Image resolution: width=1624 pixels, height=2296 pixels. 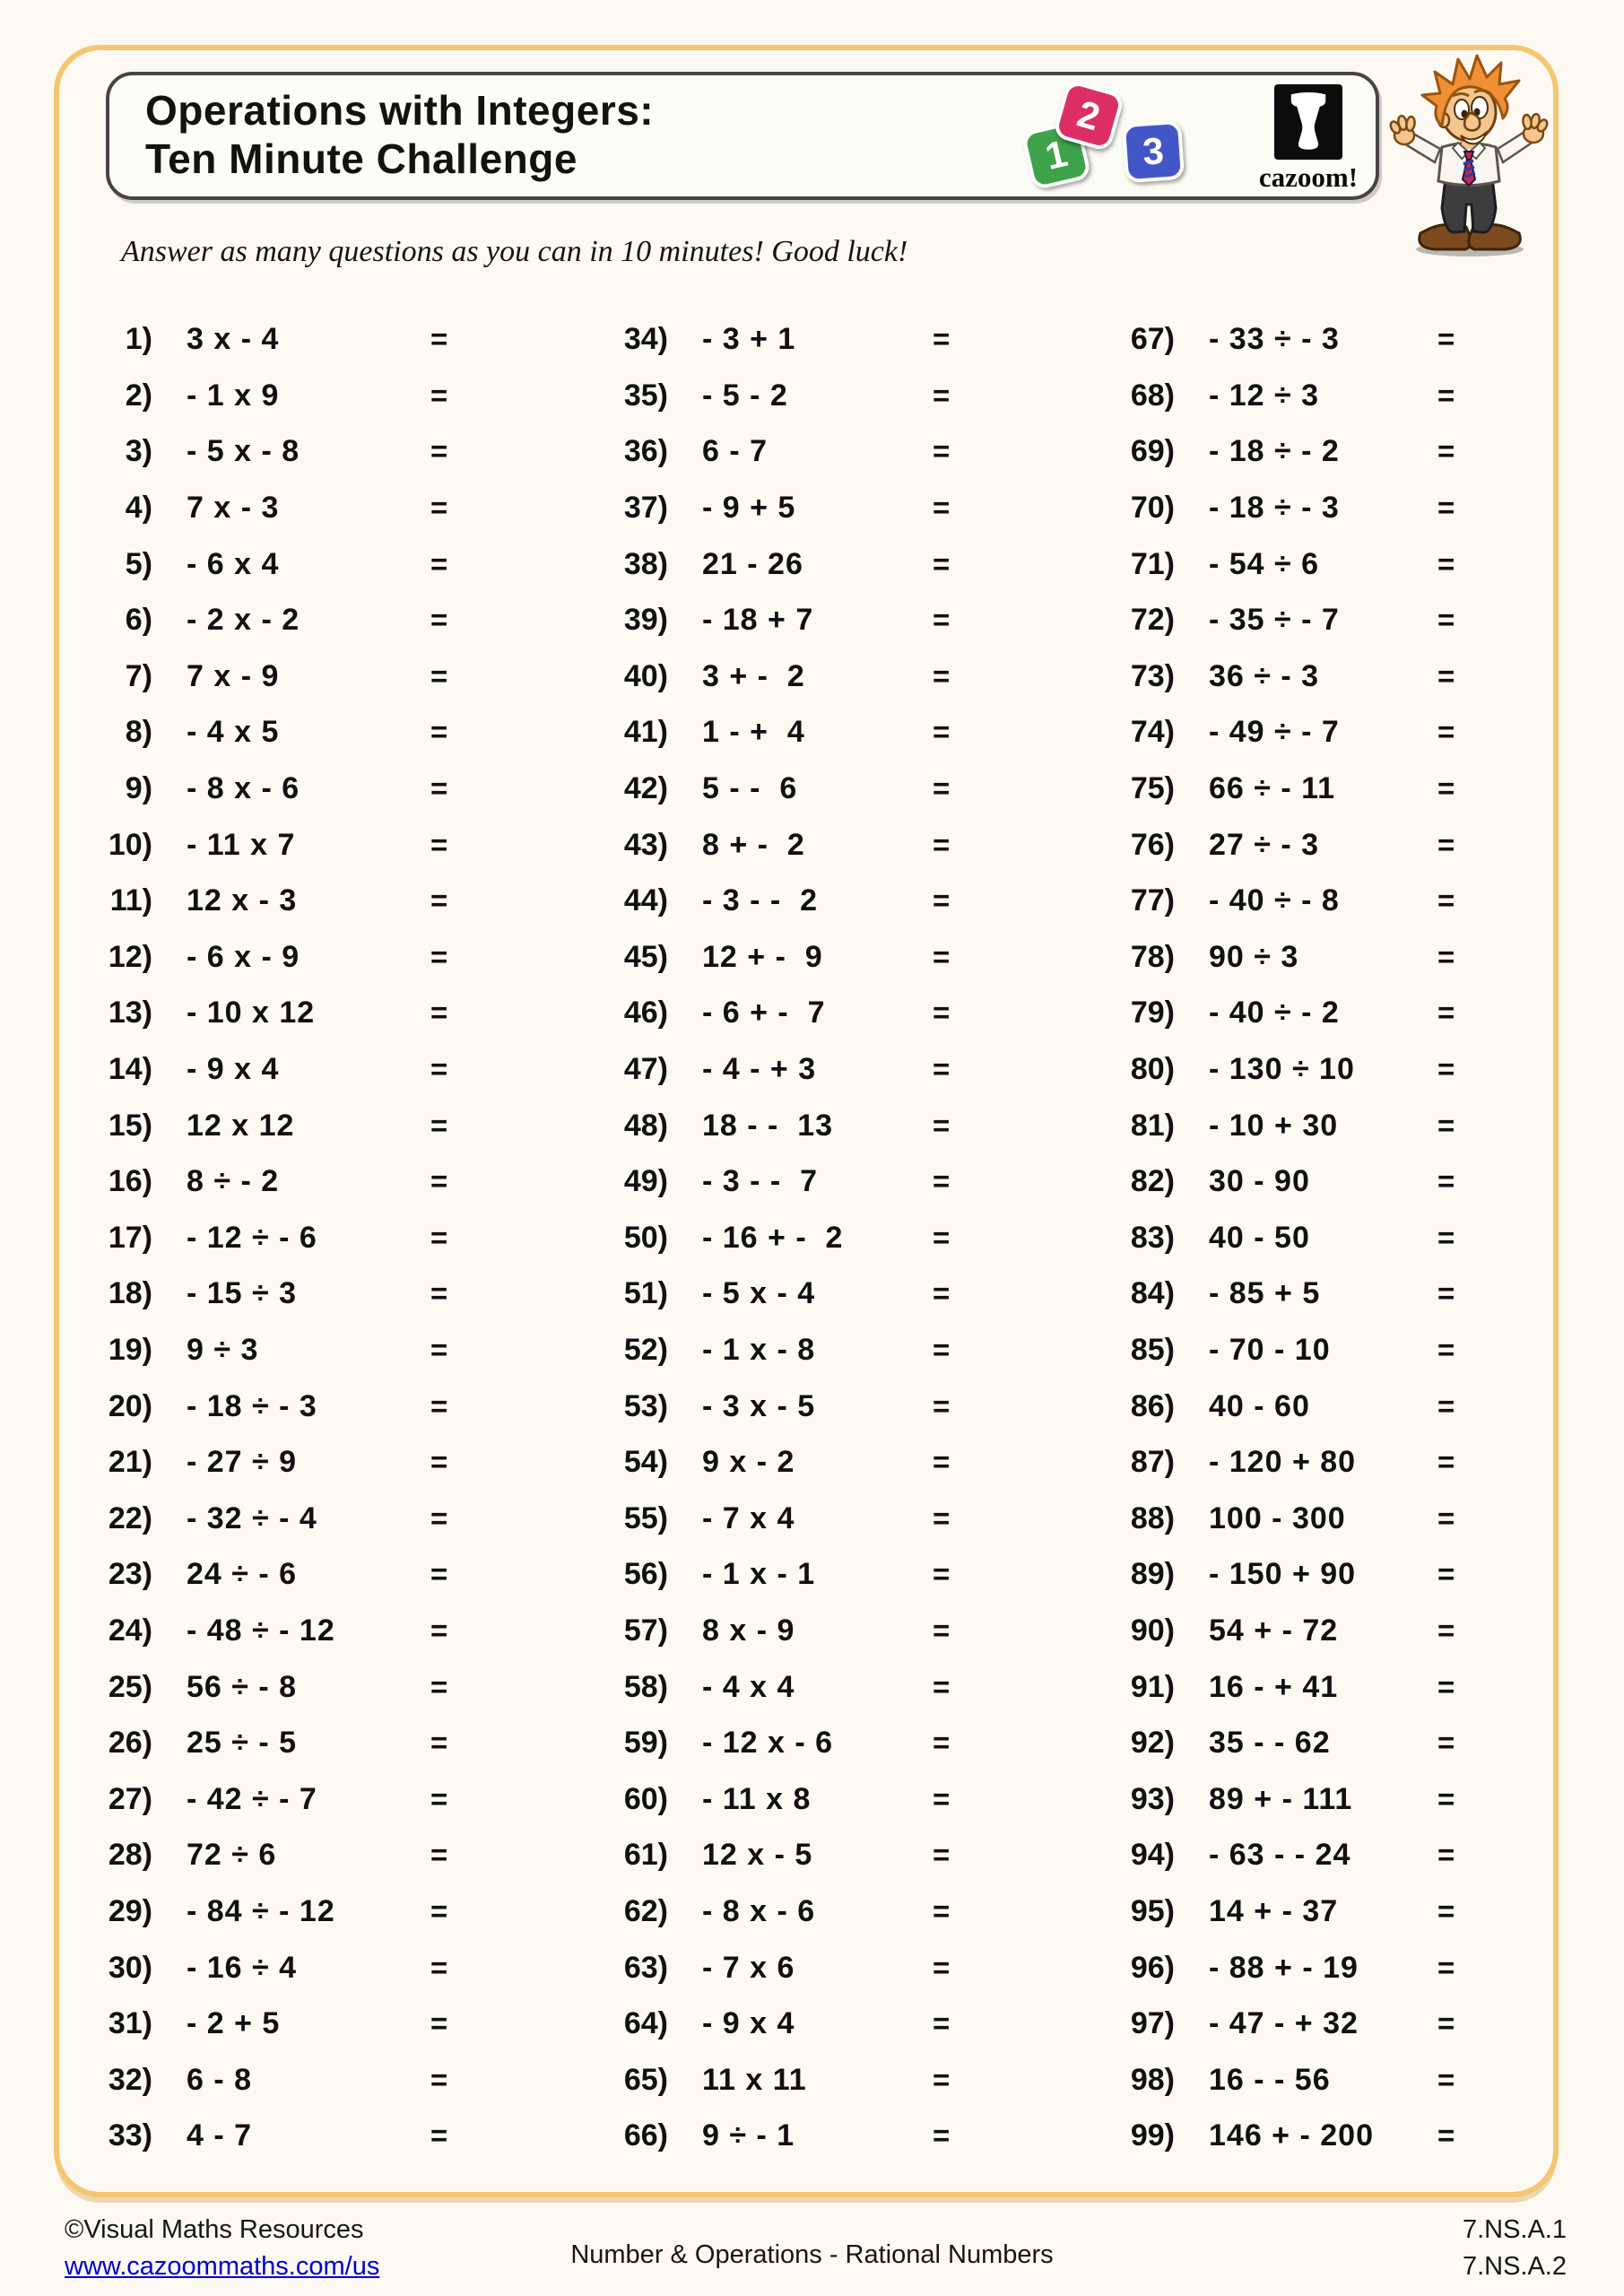 I want to click on question-expression: 21 - 26, so click(x=752, y=563).